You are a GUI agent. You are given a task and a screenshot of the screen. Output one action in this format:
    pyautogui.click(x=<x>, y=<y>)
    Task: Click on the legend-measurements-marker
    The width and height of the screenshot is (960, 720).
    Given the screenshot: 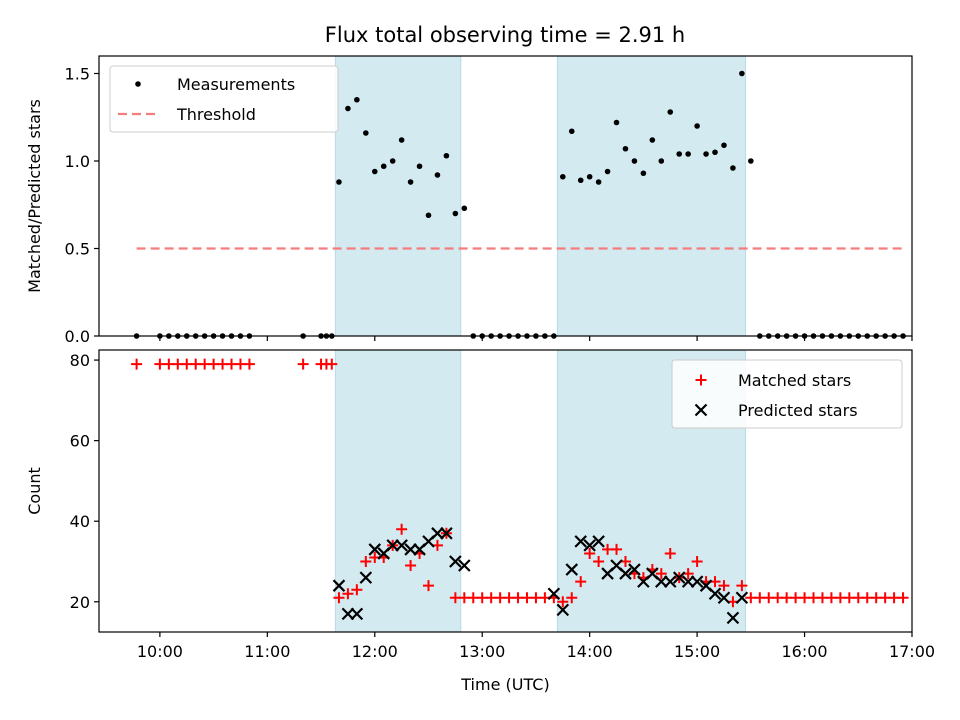 What is the action you would take?
    pyautogui.click(x=138, y=84)
    